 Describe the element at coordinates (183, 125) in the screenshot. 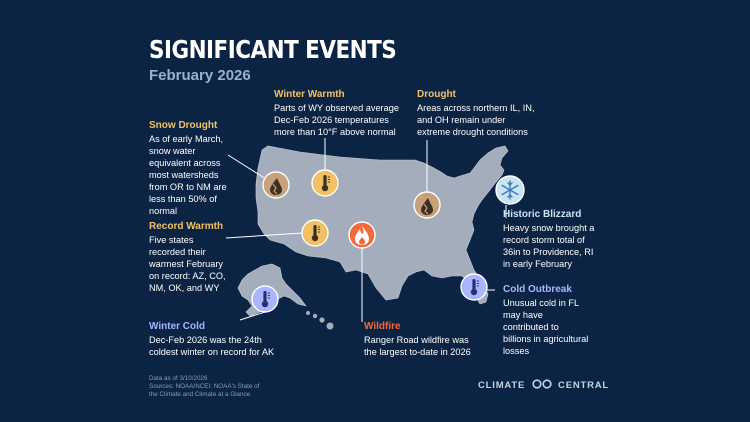

I see `annotation-heading: Snow Drought` at that location.